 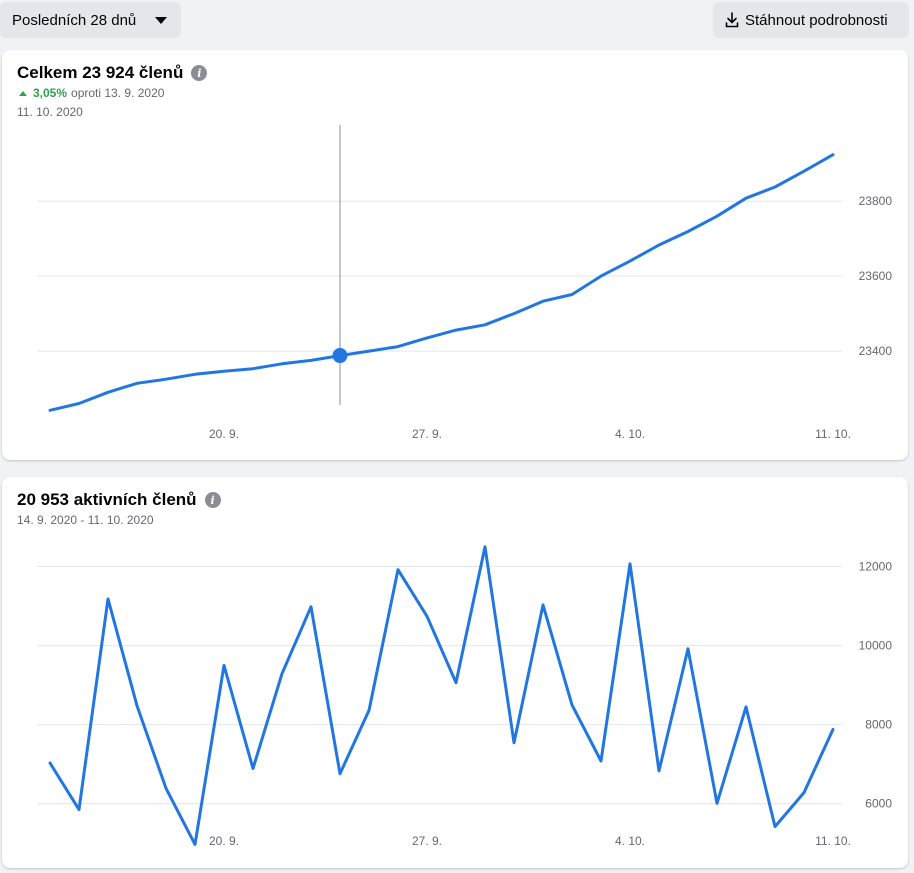 I want to click on y-tick-label: 12000, so click(x=876, y=567).